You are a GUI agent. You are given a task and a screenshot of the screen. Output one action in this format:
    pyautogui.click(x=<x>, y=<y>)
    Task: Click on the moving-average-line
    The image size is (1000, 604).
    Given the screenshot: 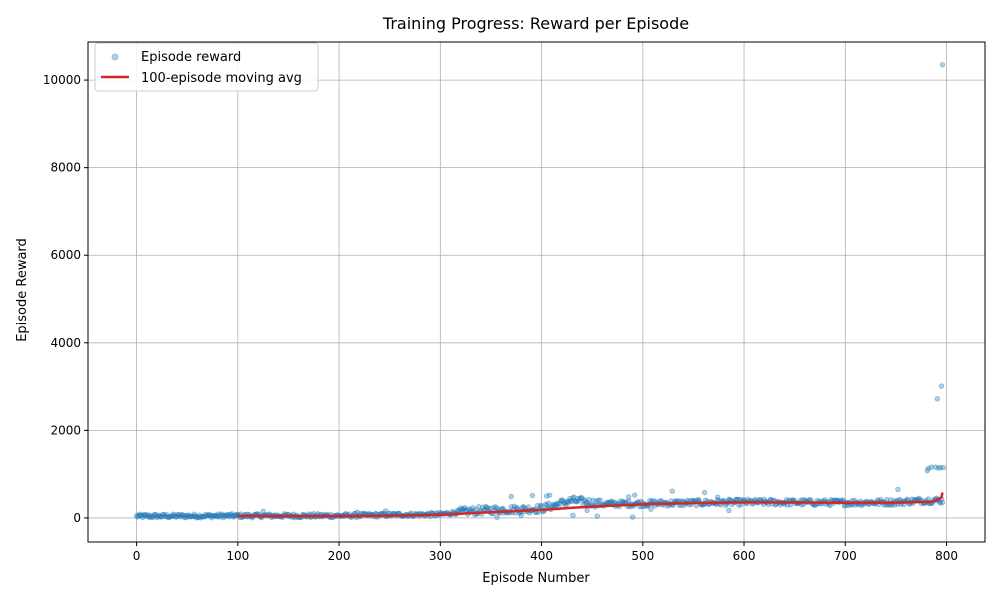 What is the action you would take?
    pyautogui.click(x=590, y=505)
    